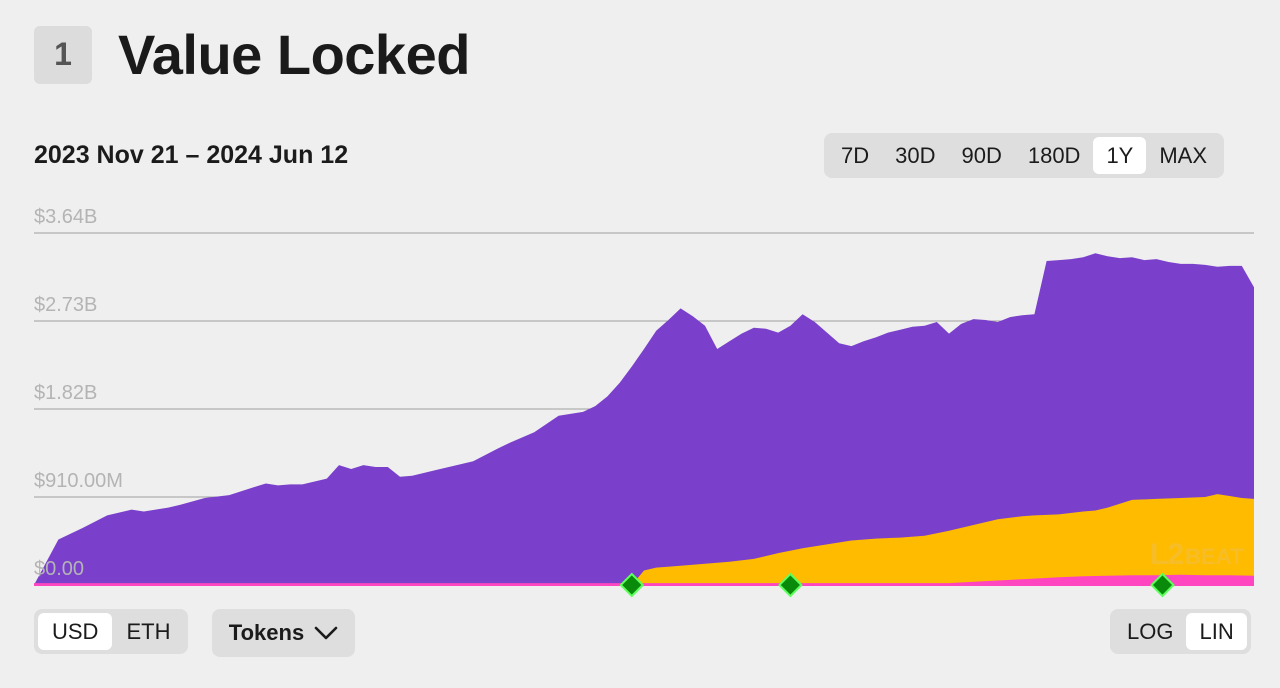  I want to click on tokens-label: Tokens, so click(266, 632).